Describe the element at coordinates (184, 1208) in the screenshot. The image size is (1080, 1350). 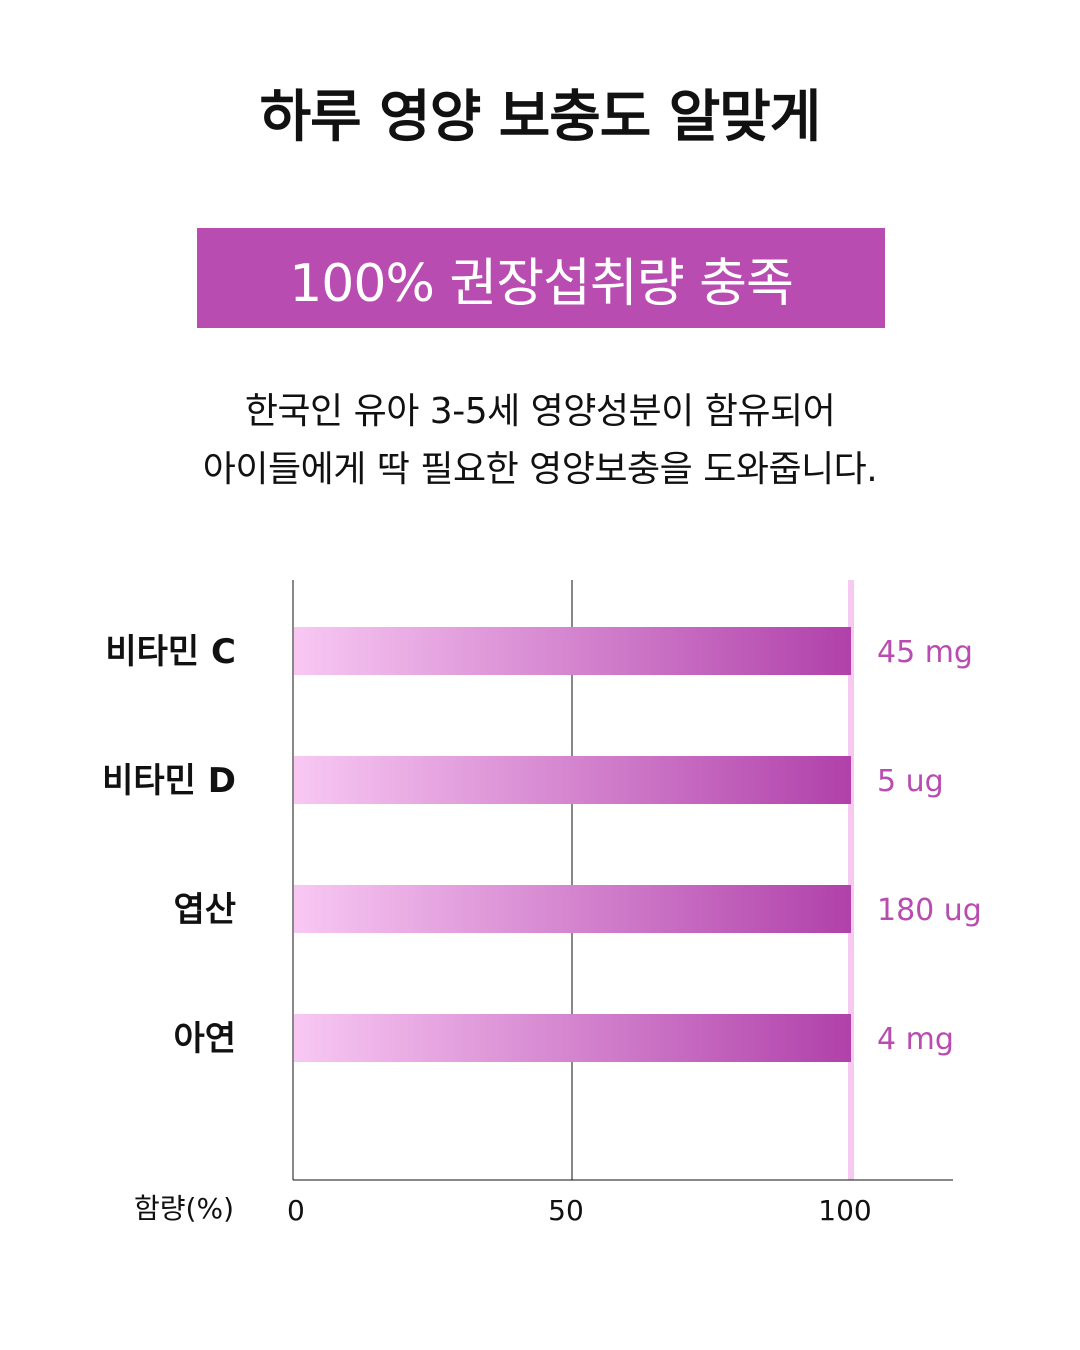
I see `x-axis-title: 함량(%)` at that location.